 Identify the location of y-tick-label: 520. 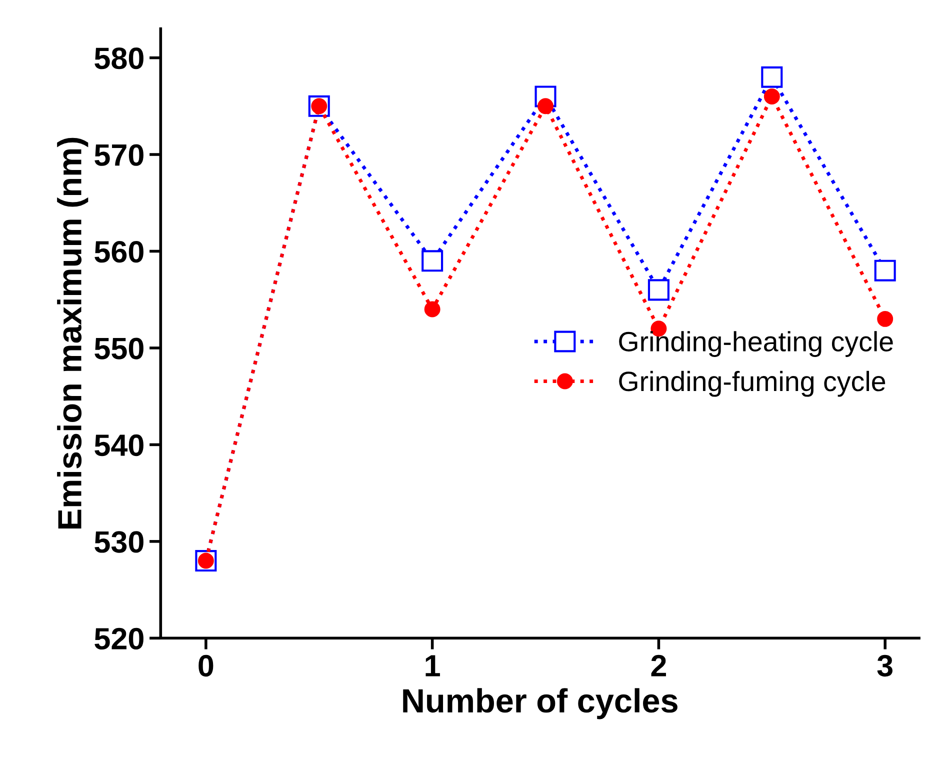
(119, 639).